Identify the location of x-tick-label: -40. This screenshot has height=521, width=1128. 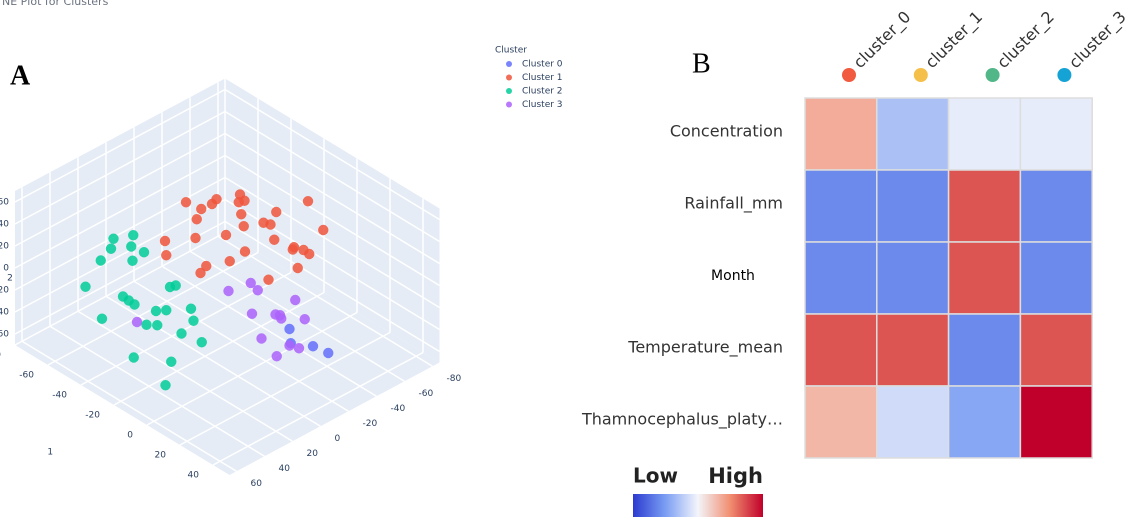
(59, 396).